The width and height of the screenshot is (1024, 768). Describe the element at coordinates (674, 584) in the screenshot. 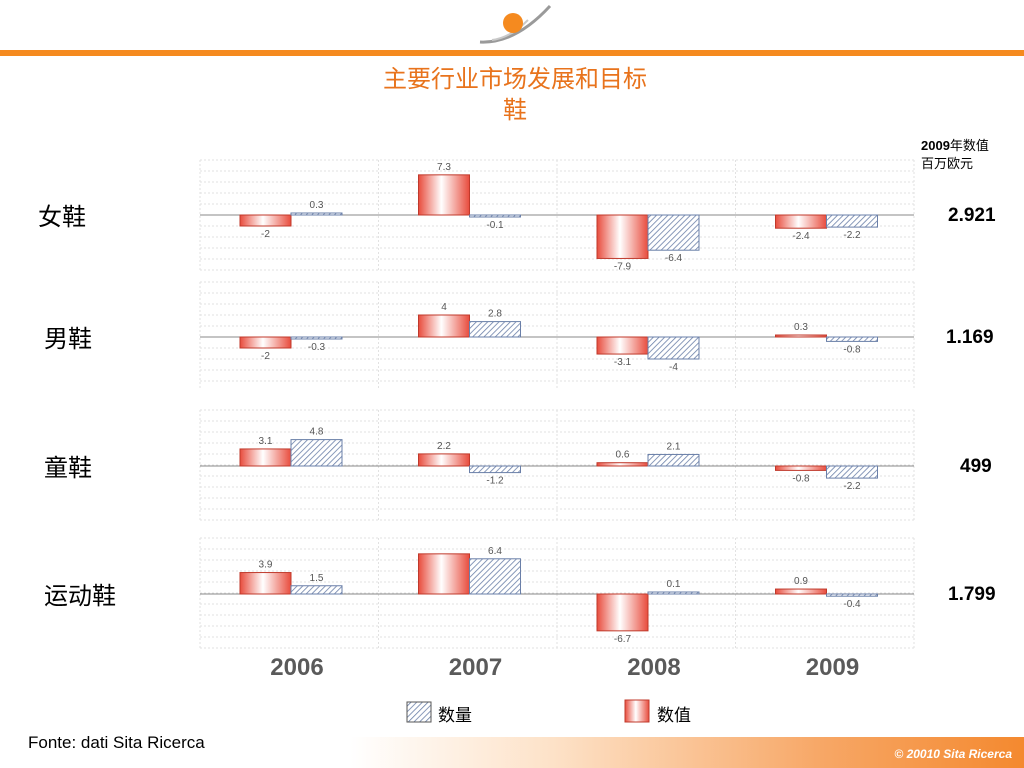

I see `data-label: 0.1` at that location.